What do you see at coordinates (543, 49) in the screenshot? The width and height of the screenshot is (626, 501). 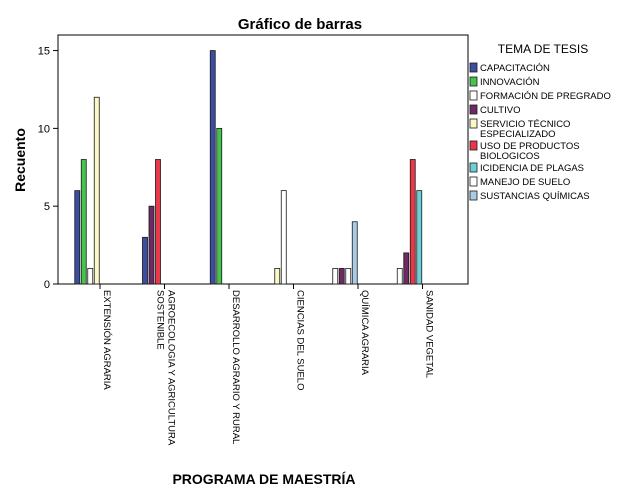 I see `legend-title: TEMA DE TESIS` at bounding box center [543, 49].